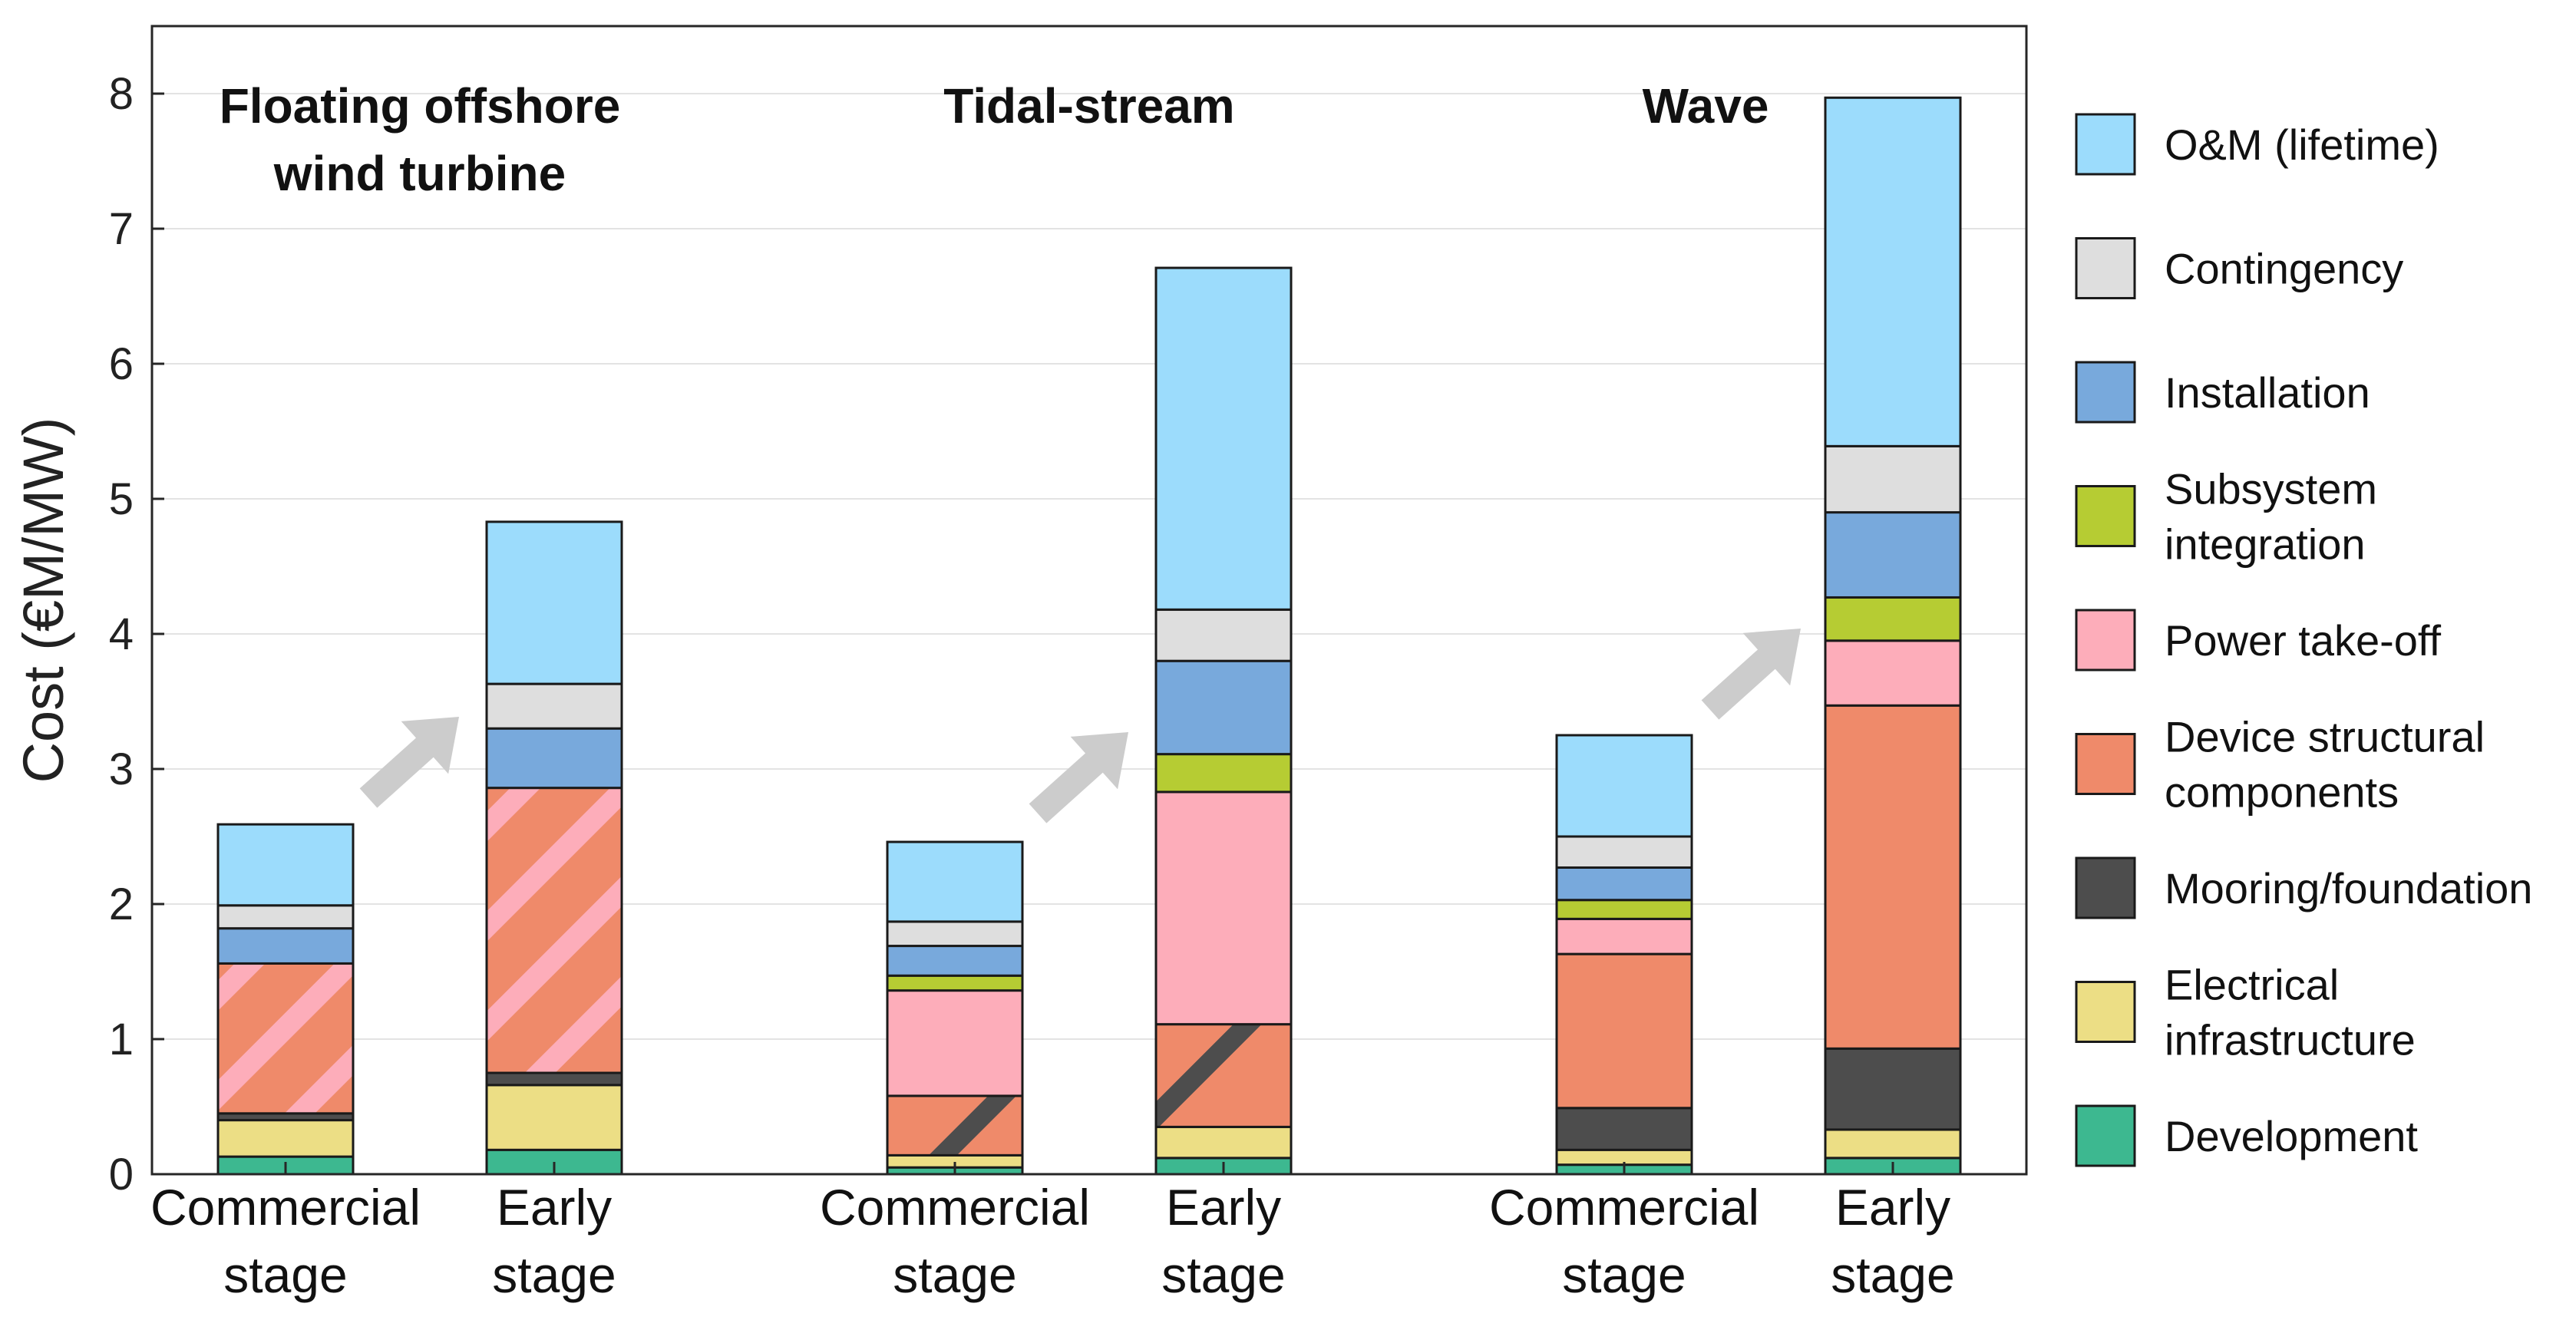 Image resolution: width=2576 pixels, height=1320 pixels. Describe the element at coordinates (2284, 269) in the screenshot. I see `legend-label: Contingency` at that location.